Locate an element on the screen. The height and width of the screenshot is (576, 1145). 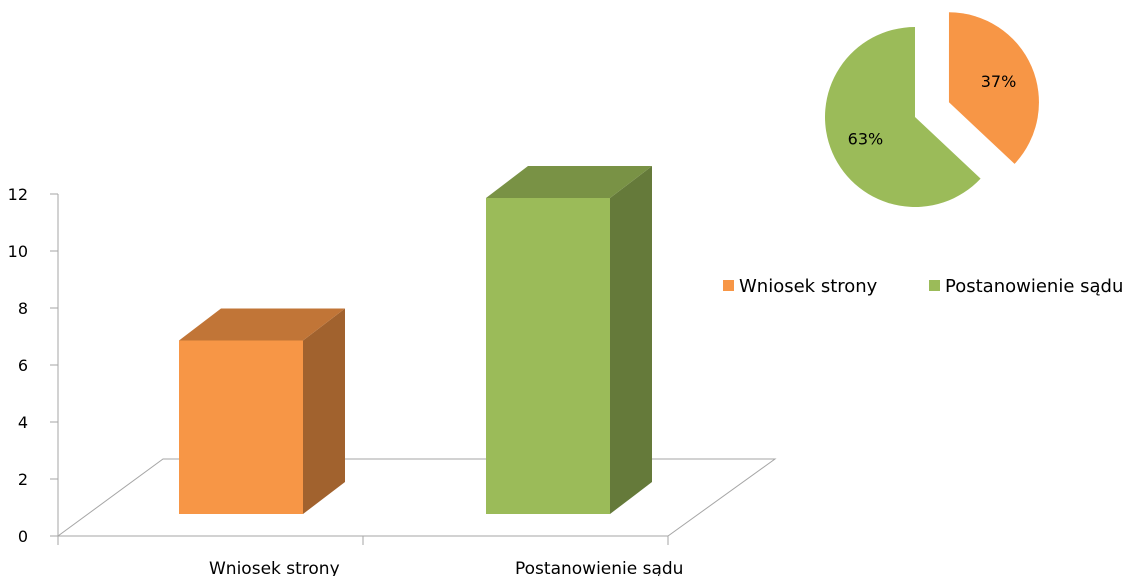
pie-data-label: 37% is located at coordinates (999, 81).